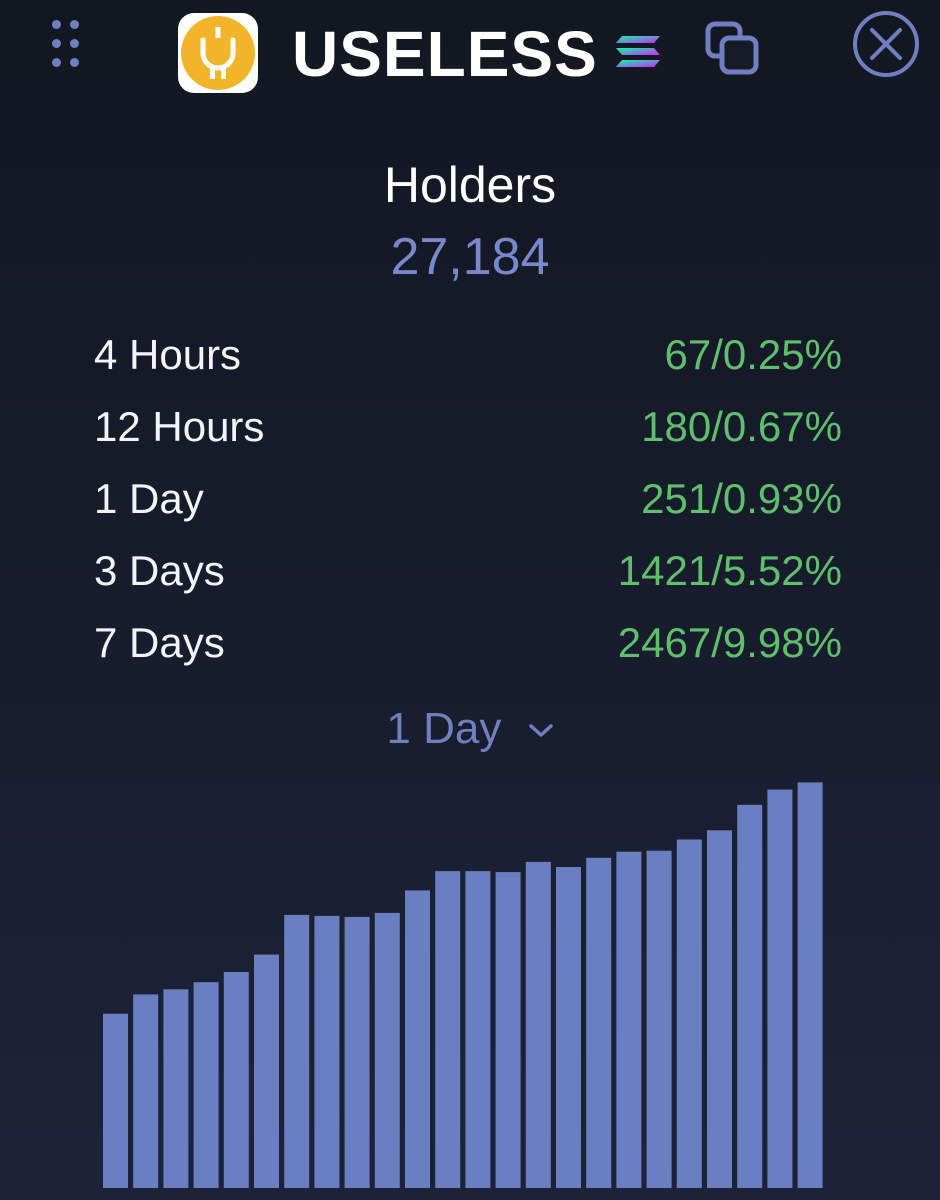 This screenshot has height=1200, width=940. What do you see at coordinates (470, 257) in the screenshot?
I see `holders-count: 27,184` at bounding box center [470, 257].